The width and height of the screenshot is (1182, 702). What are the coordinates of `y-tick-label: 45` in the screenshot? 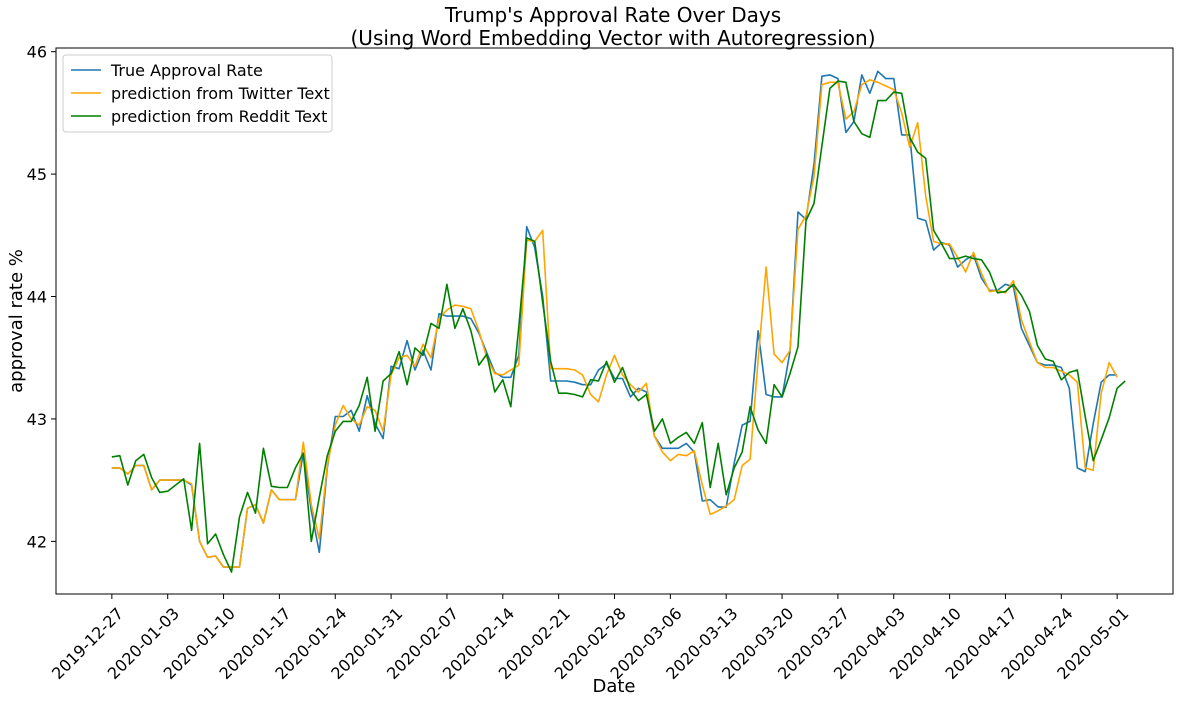 It's located at (37, 174).